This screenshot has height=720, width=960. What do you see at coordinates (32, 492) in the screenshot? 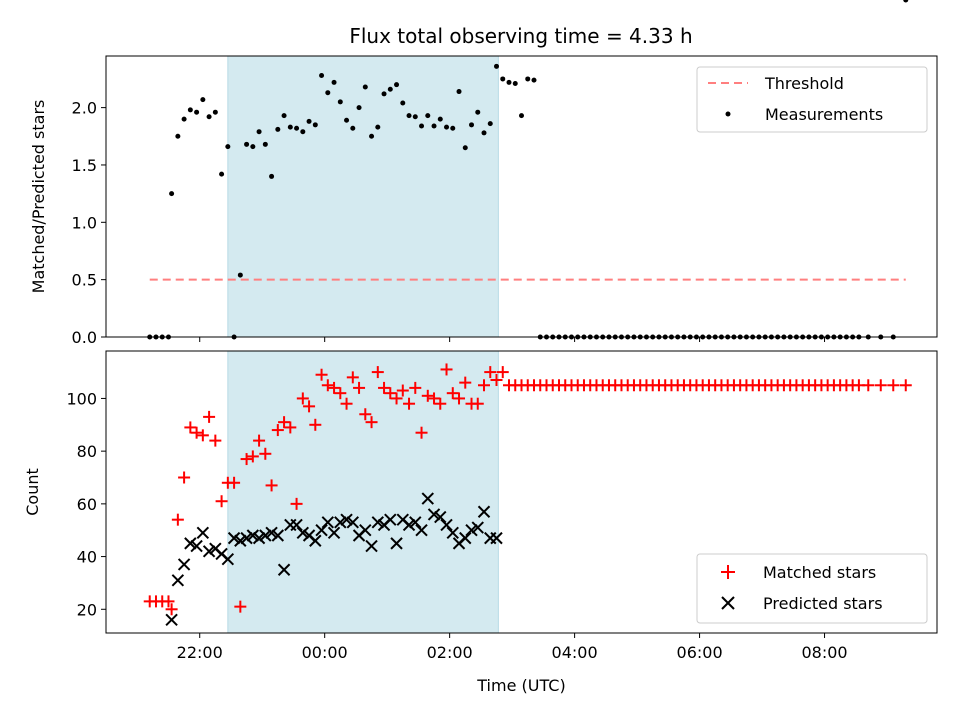
I see `bottom-y-axis-label: Count` at bounding box center [32, 492].